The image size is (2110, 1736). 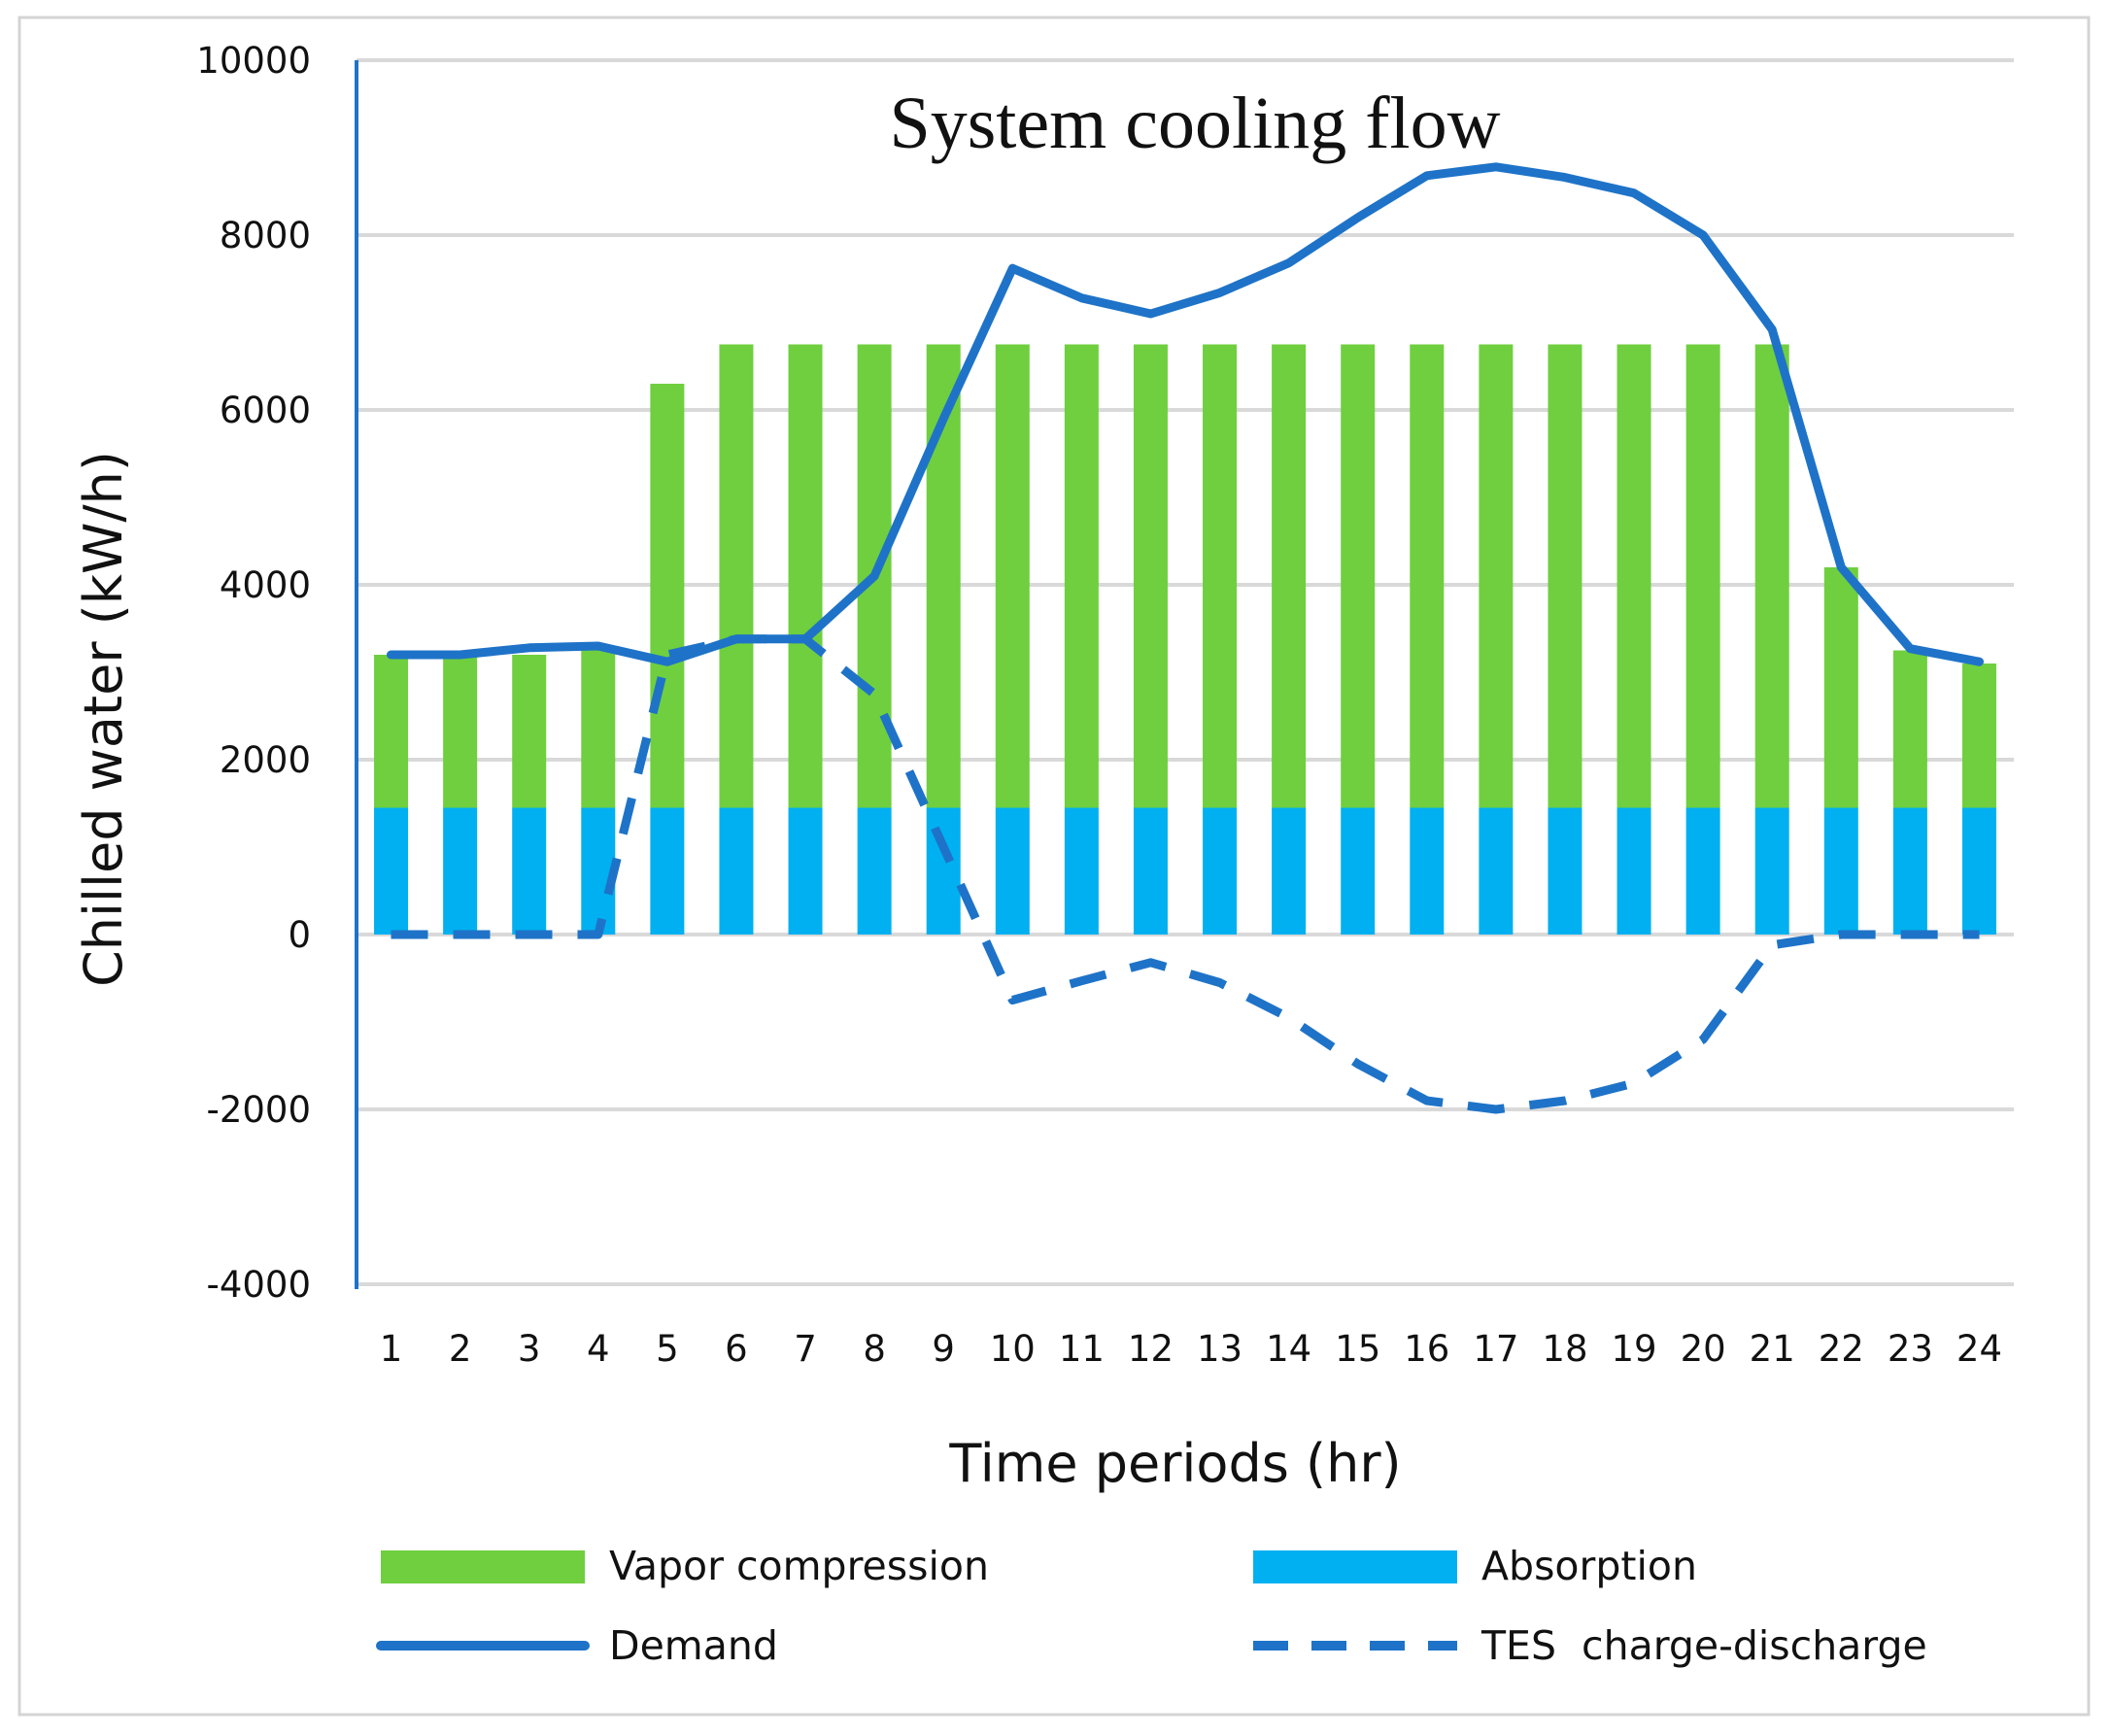 I want to click on y-tick-labels: 10000 8000 6000 4000 2000 0 -2000 -4000, so click(x=254, y=673).